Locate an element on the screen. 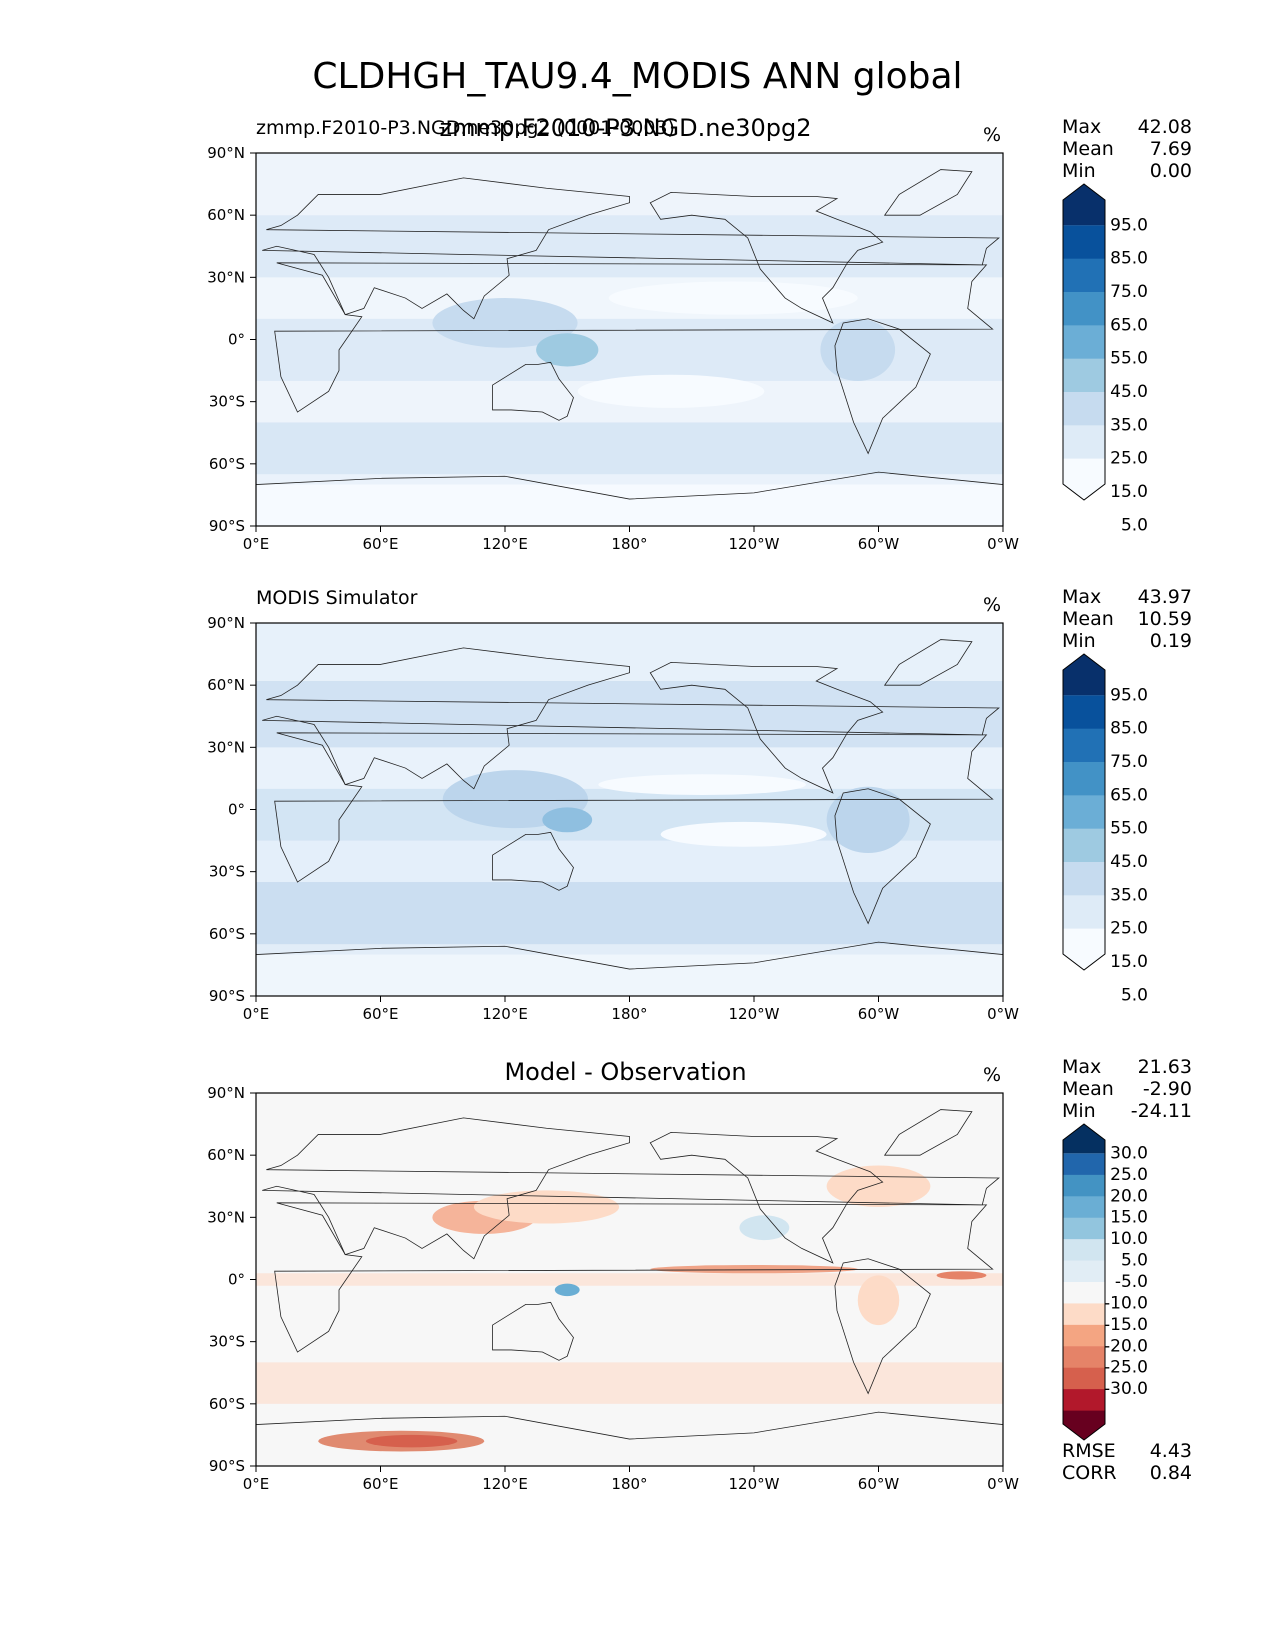 The width and height of the screenshot is (1275, 1650). figure-title: CLDHGH_TAU9.4_MODIS ANN global is located at coordinates (637, 76).